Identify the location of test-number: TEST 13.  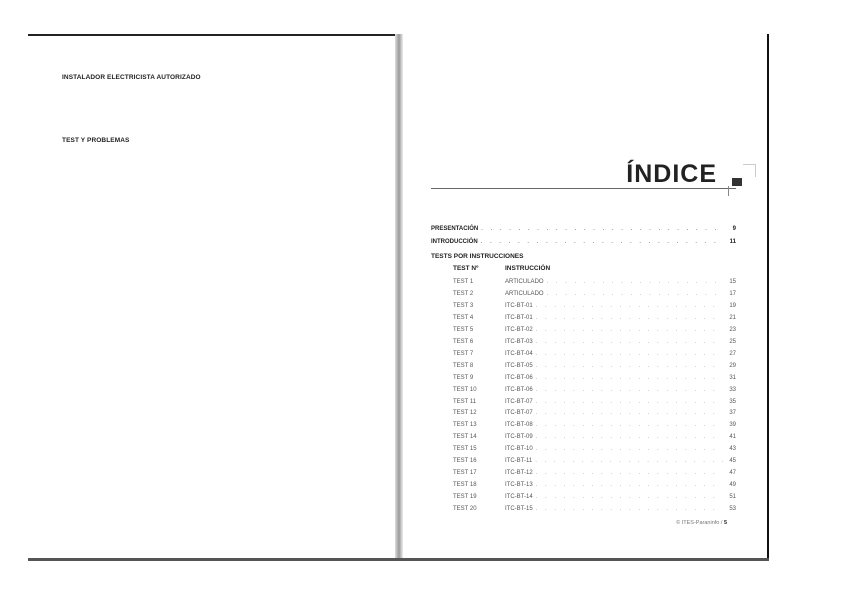
(465, 425).